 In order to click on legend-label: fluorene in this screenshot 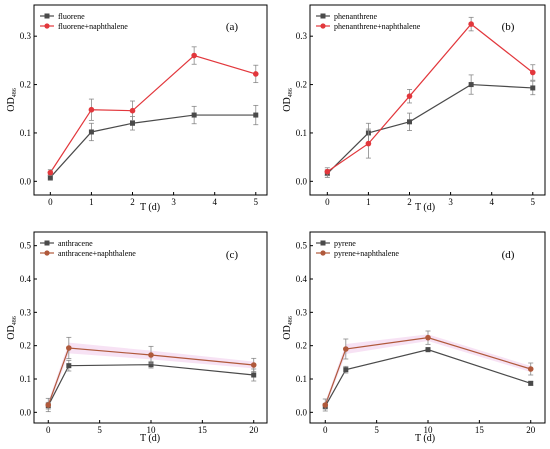, I will do `click(71, 16)`.